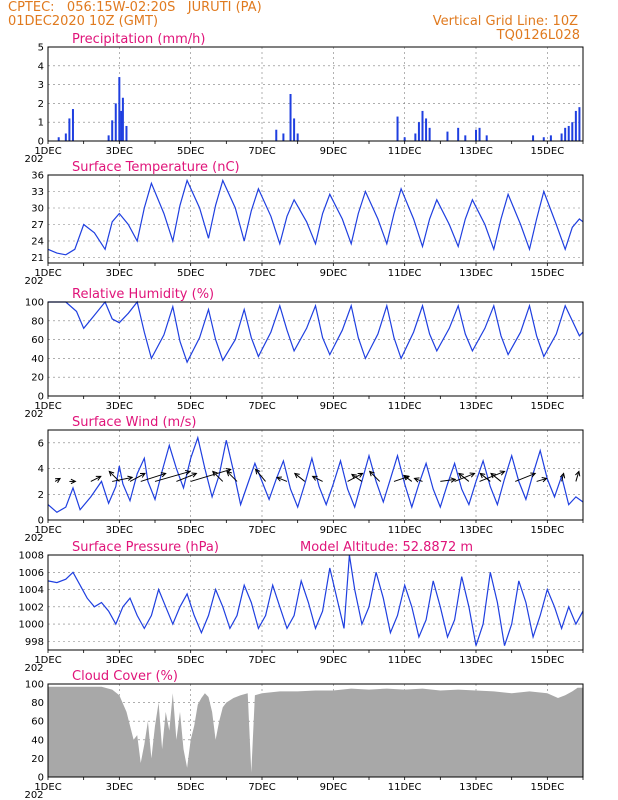 Image resolution: width=618 pixels, height=800 pixels. I want to click on temperature-ytick-label: 27, so click(37, 225).